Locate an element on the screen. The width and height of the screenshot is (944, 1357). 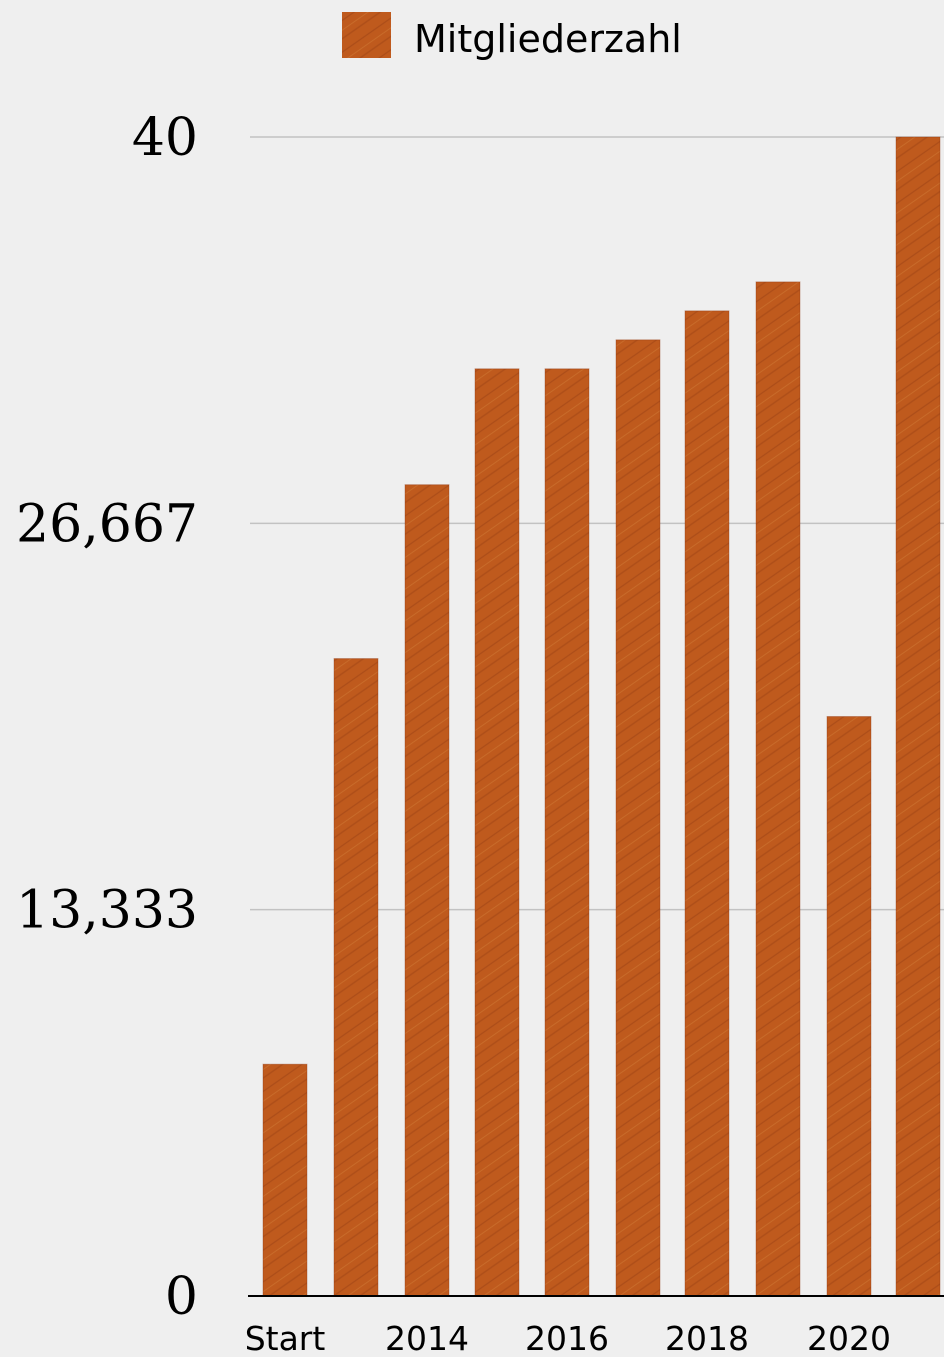
x-tick-label: Start is located at coordinates (285, 1338).